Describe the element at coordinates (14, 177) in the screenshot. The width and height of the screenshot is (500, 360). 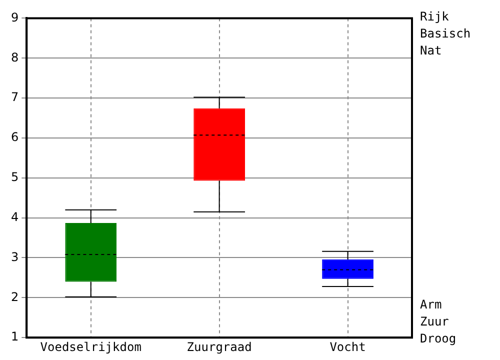
I see `y-tick-label: 5` at that location.